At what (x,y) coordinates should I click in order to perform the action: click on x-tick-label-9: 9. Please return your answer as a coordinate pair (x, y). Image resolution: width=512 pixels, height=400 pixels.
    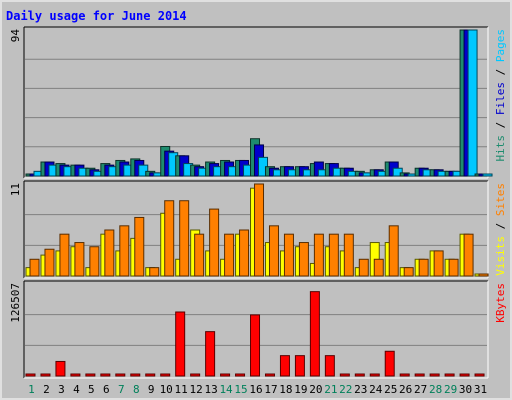
    Looking at the image, I should click on (151, 389).